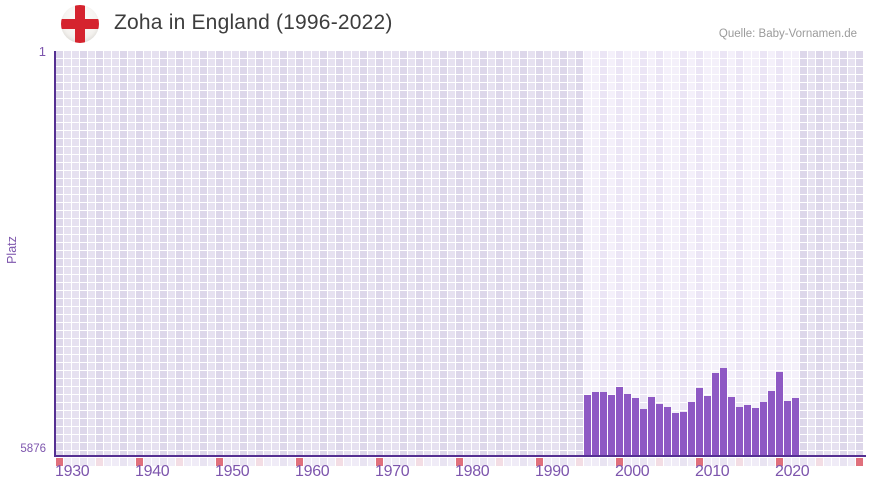  I want to click on axis-marker-cell-2020, so click(780, 462).